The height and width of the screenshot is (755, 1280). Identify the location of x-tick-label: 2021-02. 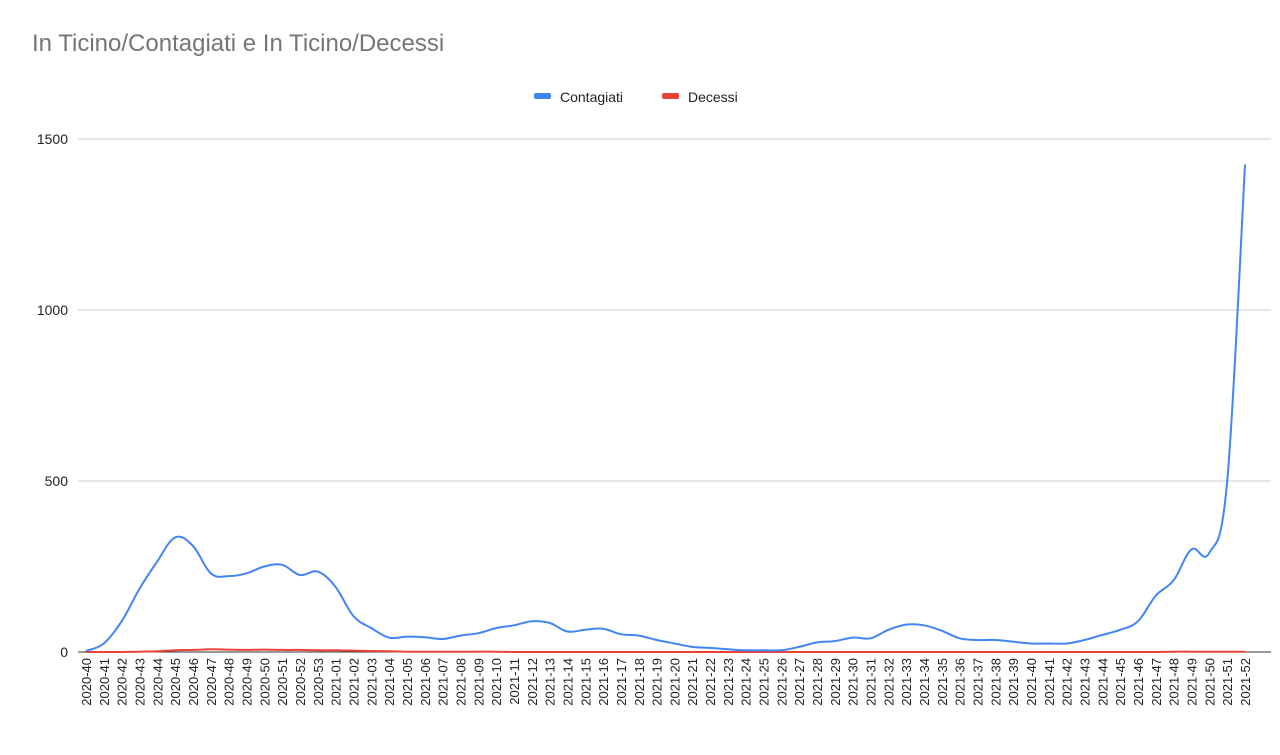
(353, 682).